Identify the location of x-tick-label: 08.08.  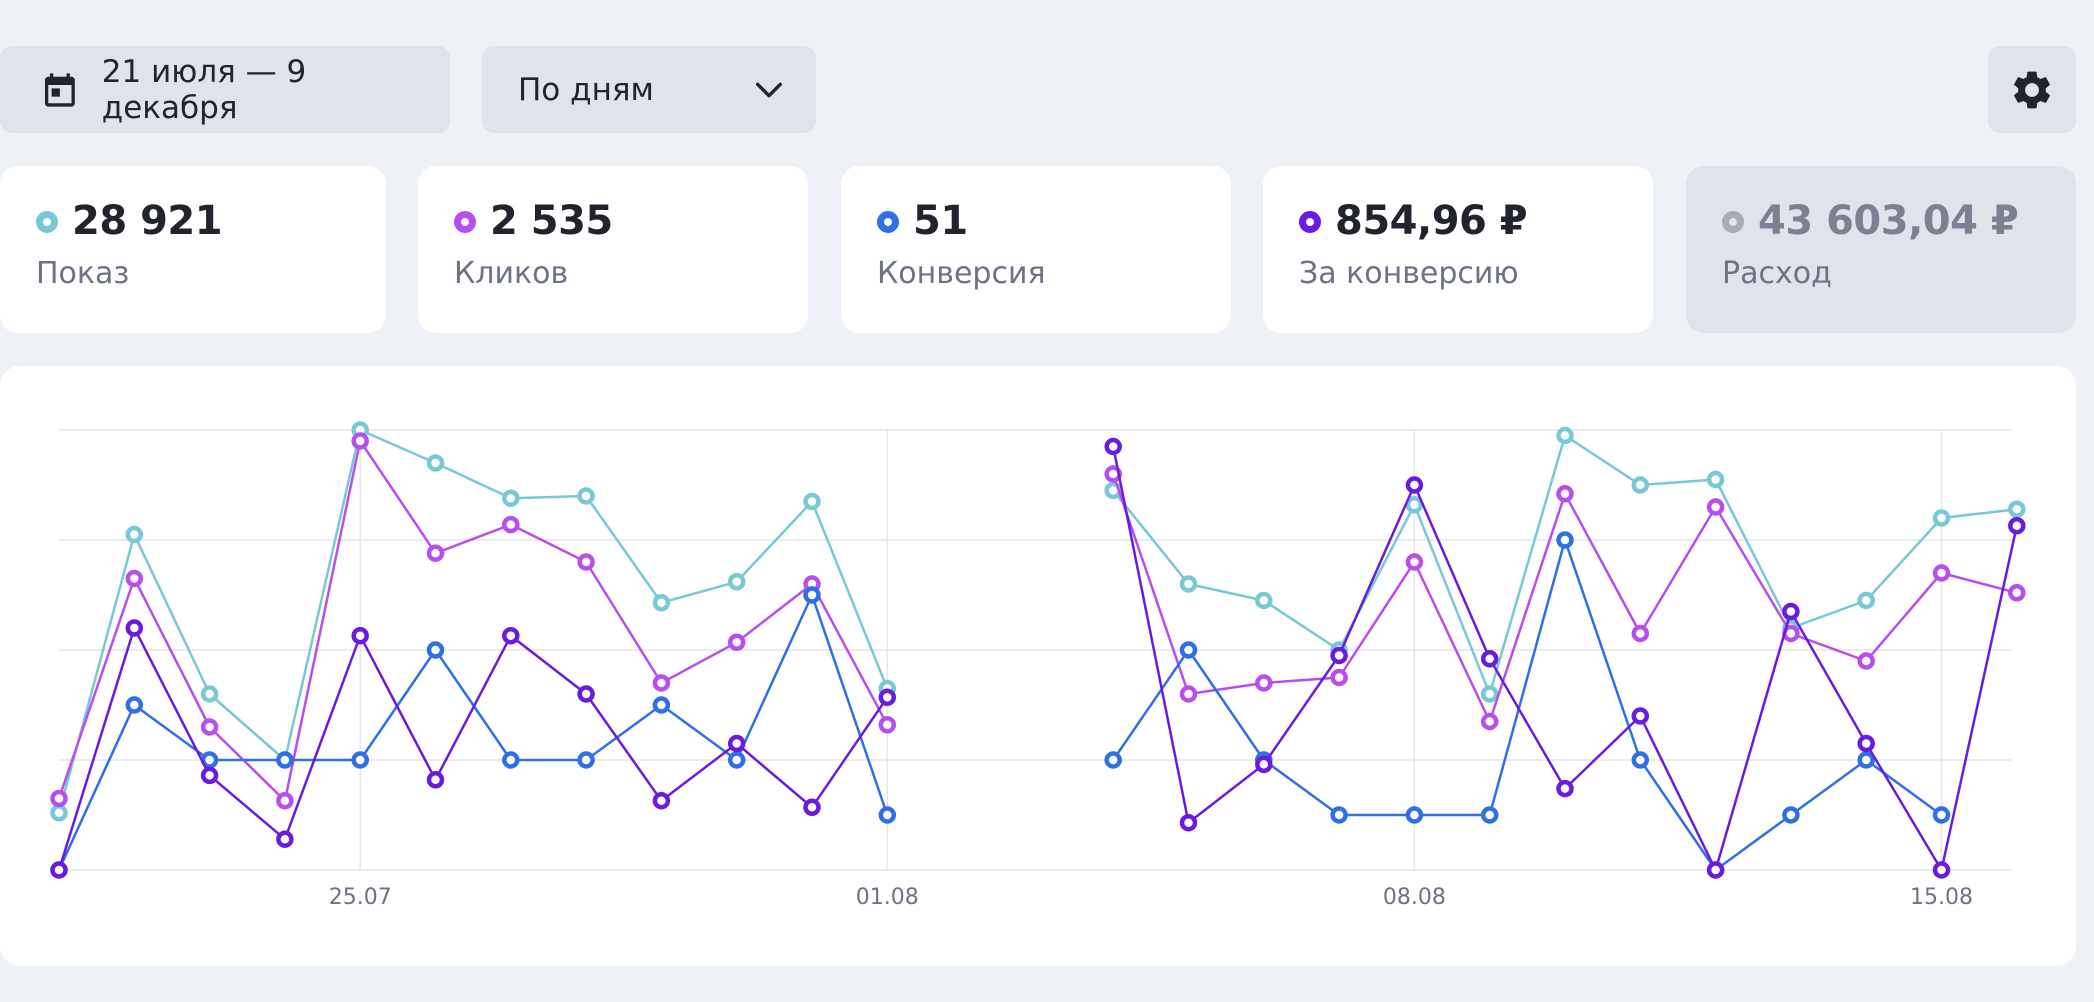
(1414, 897).